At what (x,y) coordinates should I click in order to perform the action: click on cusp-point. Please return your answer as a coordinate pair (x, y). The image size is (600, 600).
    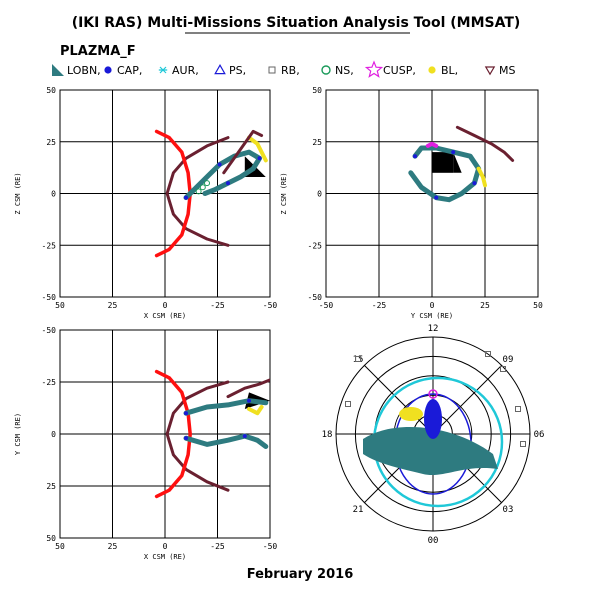
    Looking at the image, I should click on (433, 394).